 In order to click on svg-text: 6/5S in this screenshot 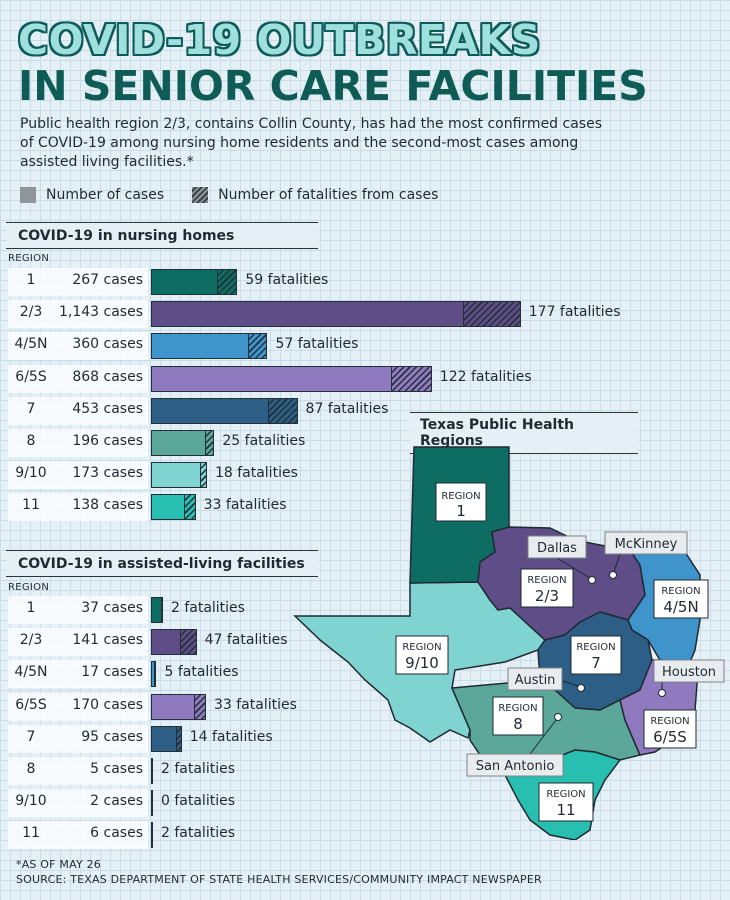, I will do `click(670, 737)`.